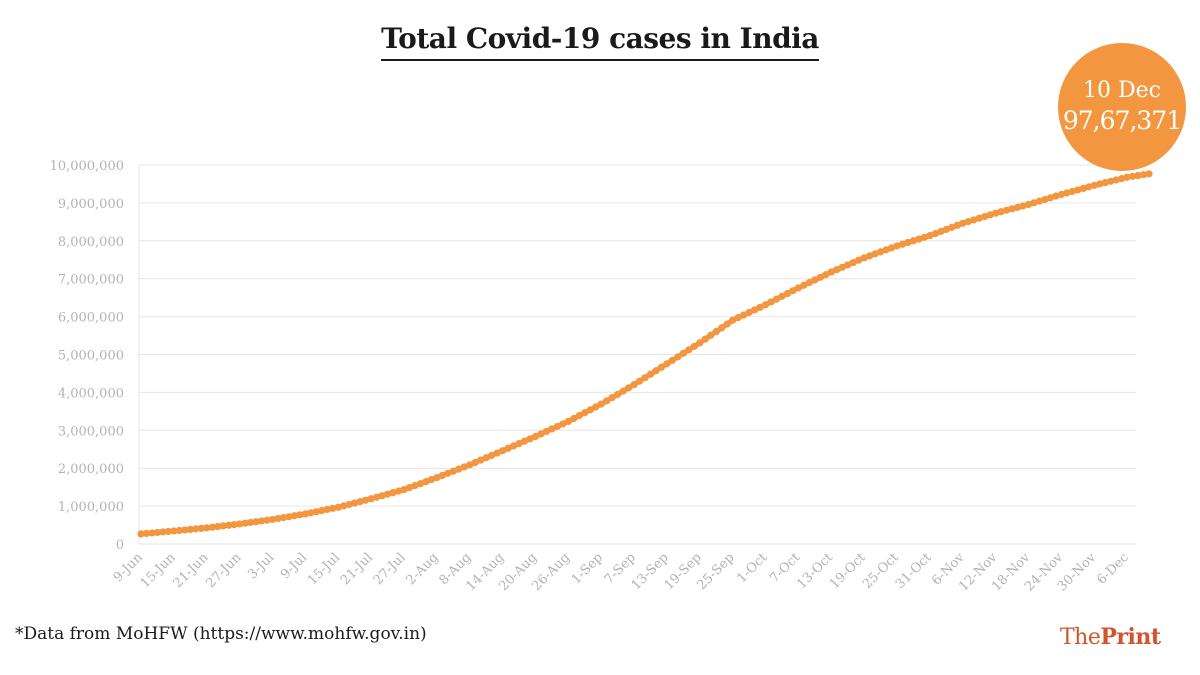 This screenshot has width=1200, height=675. What do you see at coordinates (158, 570) in the screenshot?
I see `x-tick-label: 15-Jun` at bounding box center [158, 570].